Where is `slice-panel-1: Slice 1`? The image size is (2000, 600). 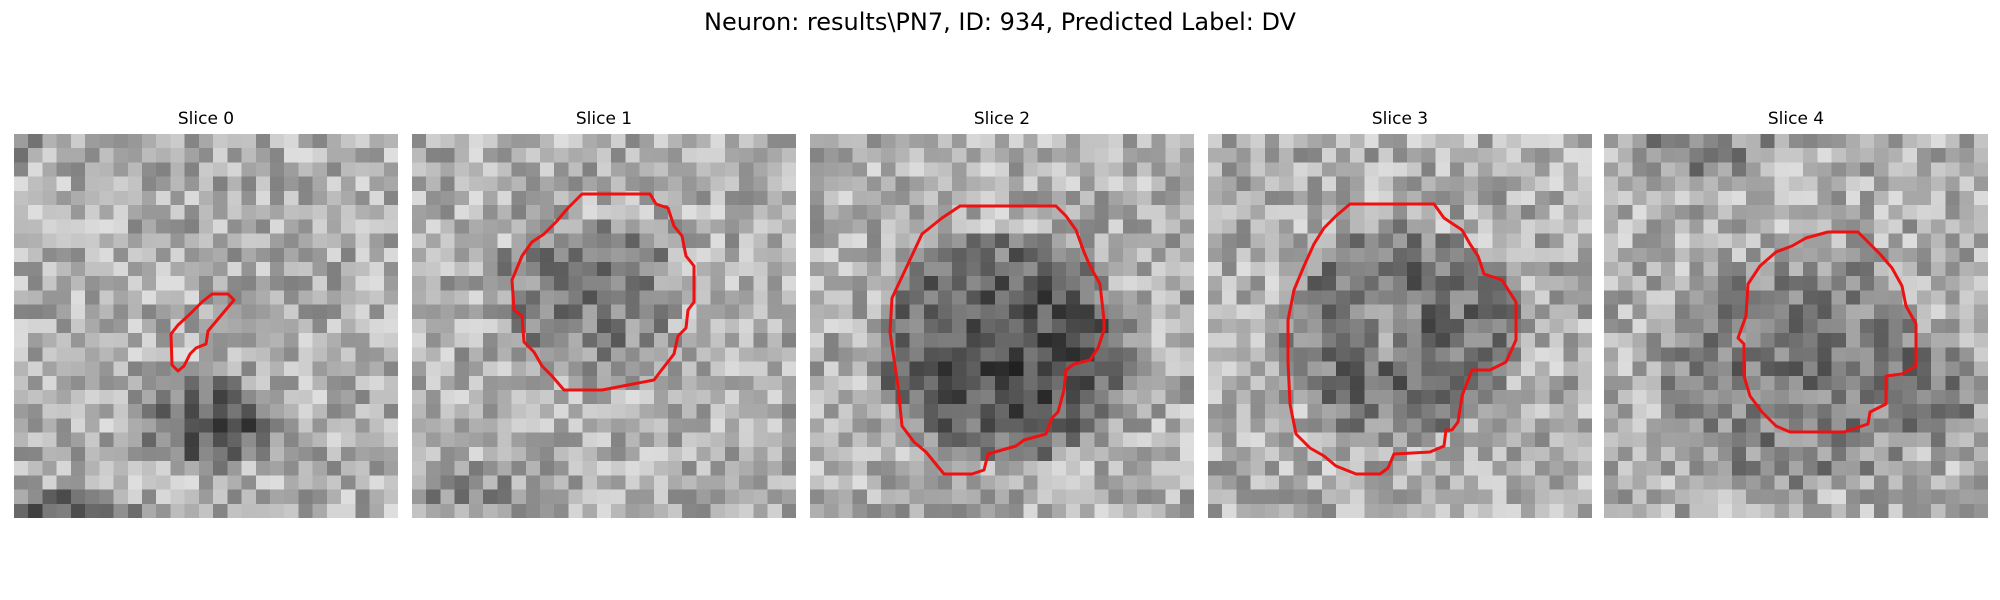
slice-panel-1: Slice 1 is located at coordinates (604, 313).